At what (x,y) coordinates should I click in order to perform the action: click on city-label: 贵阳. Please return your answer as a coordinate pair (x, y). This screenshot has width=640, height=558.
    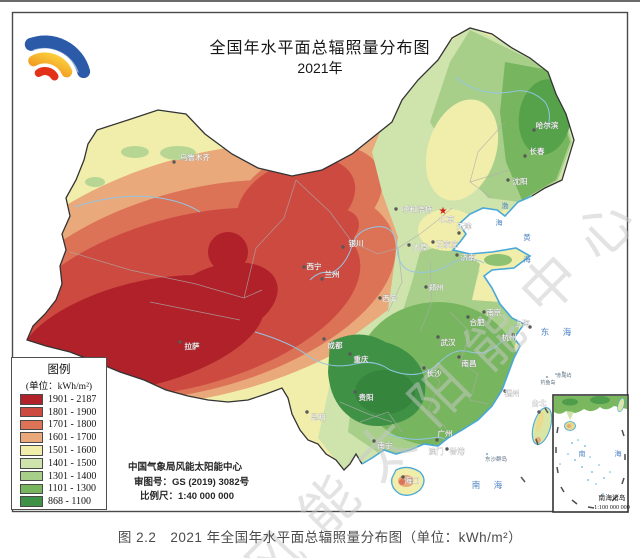
    Looking at the image, I should click on (366, 397).